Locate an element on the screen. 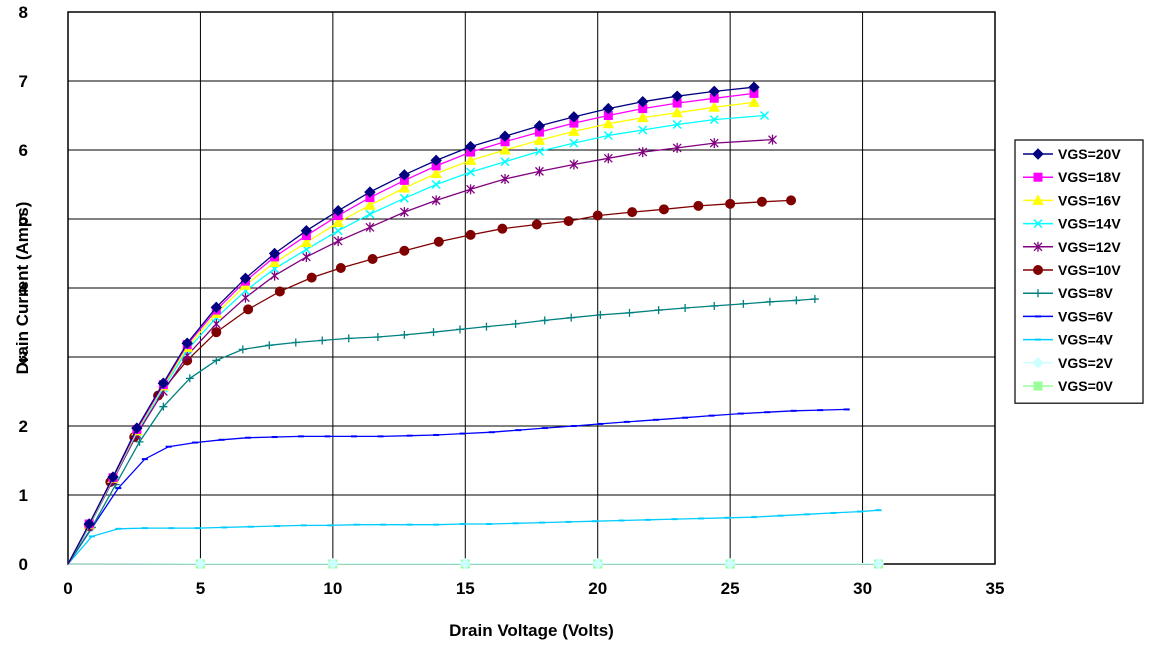  legend-item: VGS=8V is located at coordinates (1068, 293).